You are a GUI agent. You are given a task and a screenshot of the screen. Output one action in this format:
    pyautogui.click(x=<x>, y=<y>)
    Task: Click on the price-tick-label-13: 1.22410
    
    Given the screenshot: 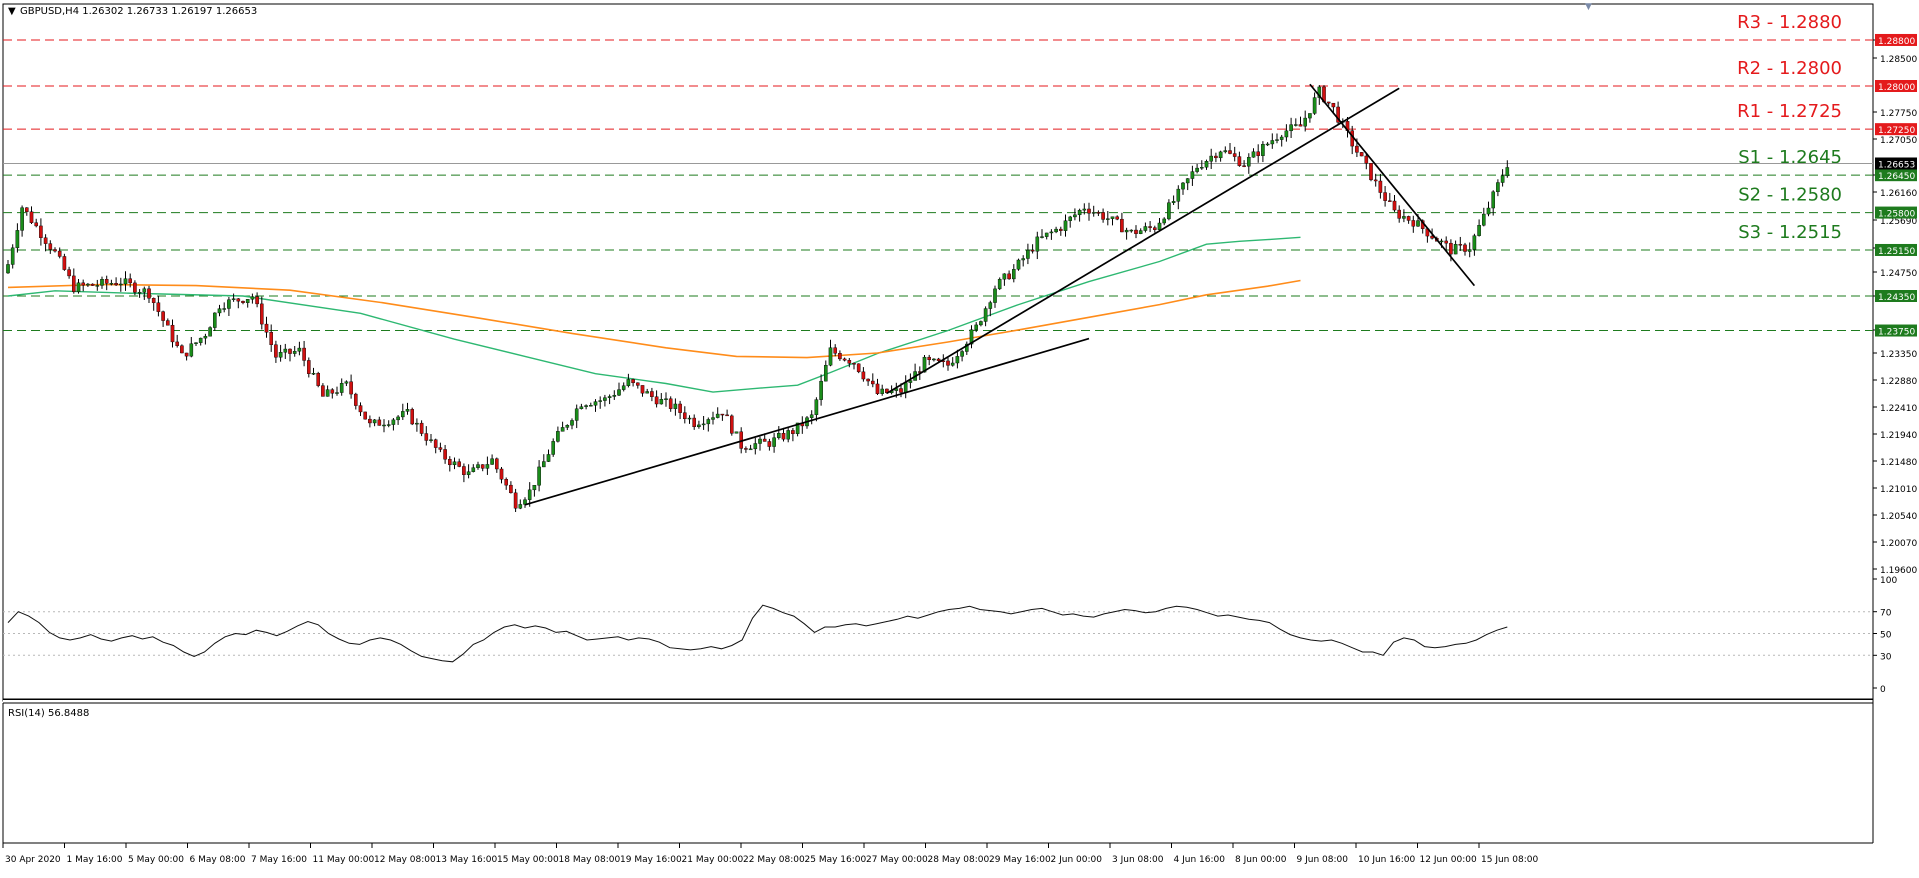 What is the action you would take?
    pyautogui.click(x=1898, y=409)
    